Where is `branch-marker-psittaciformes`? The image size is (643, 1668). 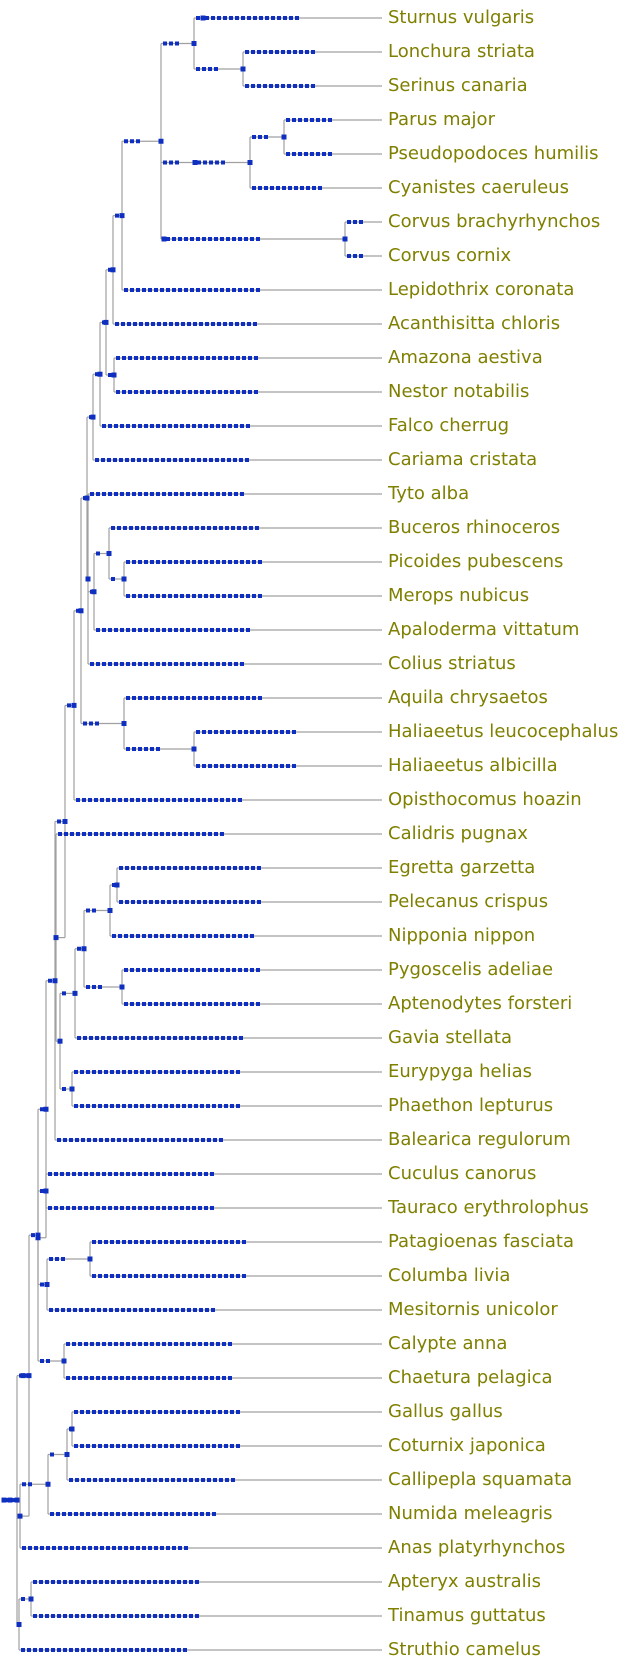
branch-marker-psittaciformes is located at coordinates (110, 375).